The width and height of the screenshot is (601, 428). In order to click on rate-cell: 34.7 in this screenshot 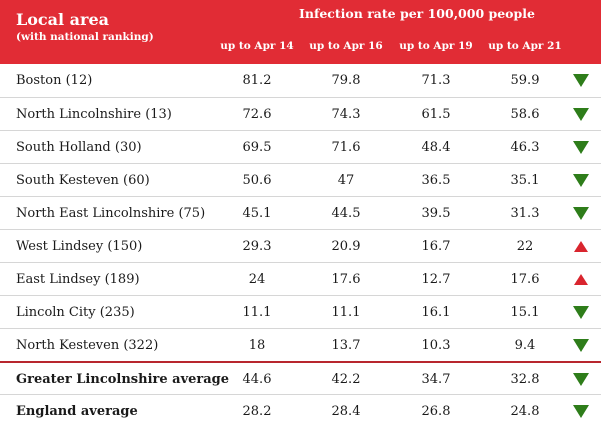, I will do `click(436, 379)`.